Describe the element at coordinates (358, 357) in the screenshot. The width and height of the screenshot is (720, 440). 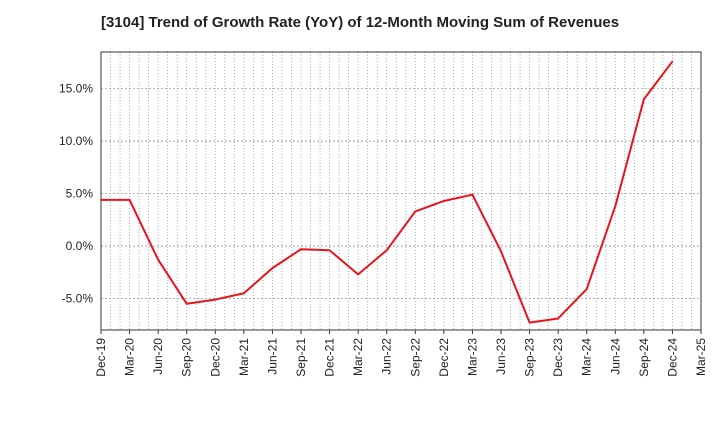
I see `x-tick-label: Mar-22` at that location.